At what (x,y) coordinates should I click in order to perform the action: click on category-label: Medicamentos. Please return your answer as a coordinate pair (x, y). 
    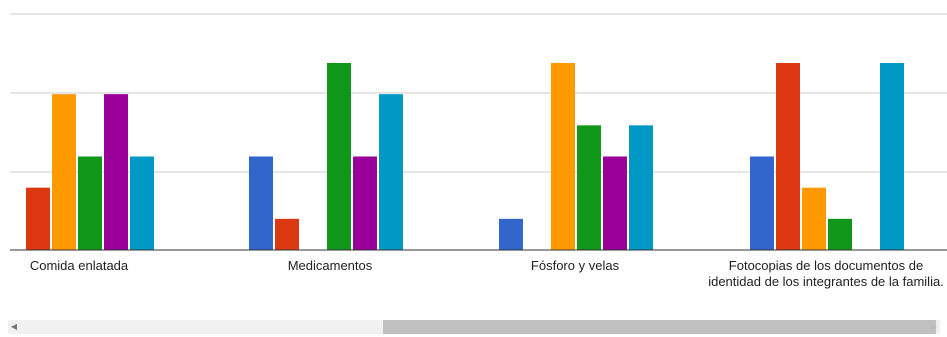
    Looking at the image, I should click on (330, 265).